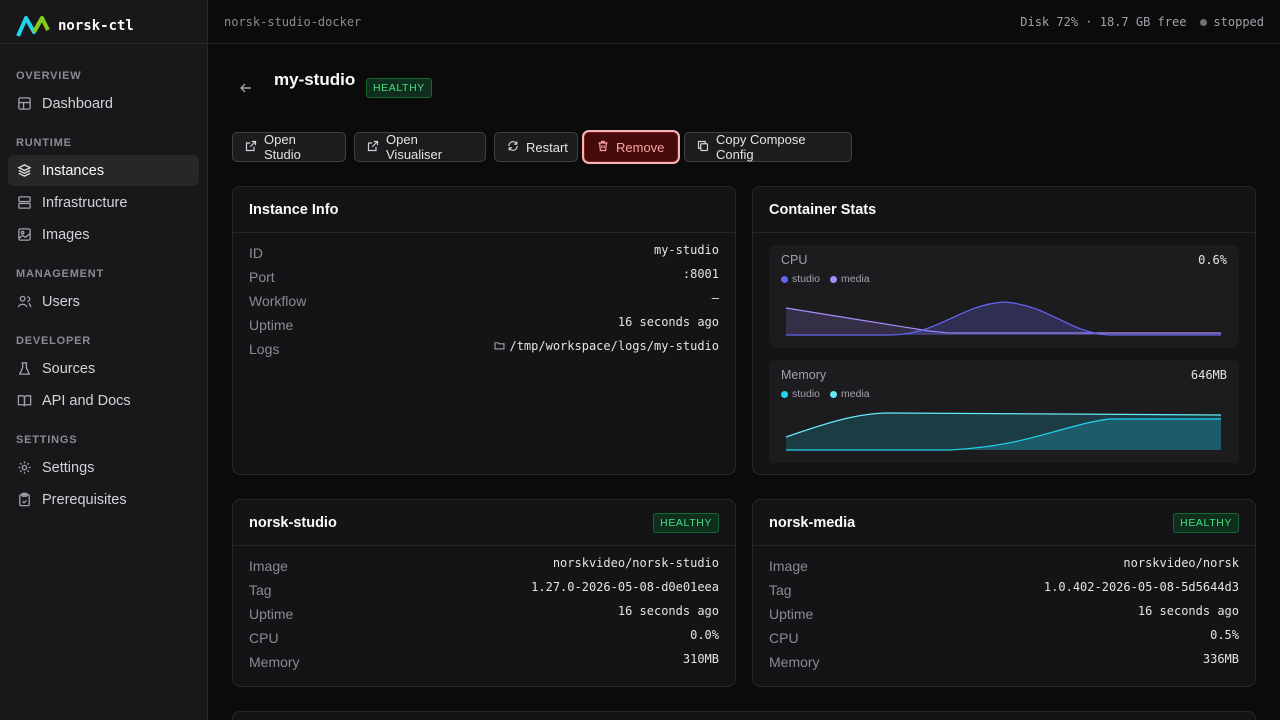  I want to click on memory-chart-panel: Memory 646MB studio media, so click(1004, 411).